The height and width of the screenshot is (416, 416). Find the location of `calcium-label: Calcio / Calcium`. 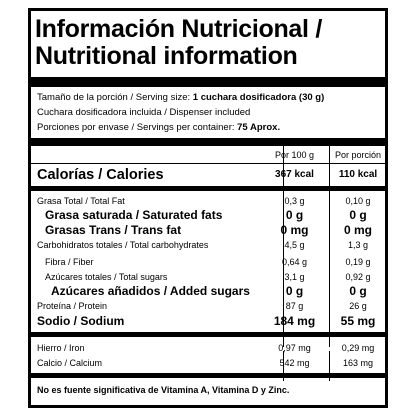

calcium-label: Calcio / Calcium is located at coordinates (70, 363).